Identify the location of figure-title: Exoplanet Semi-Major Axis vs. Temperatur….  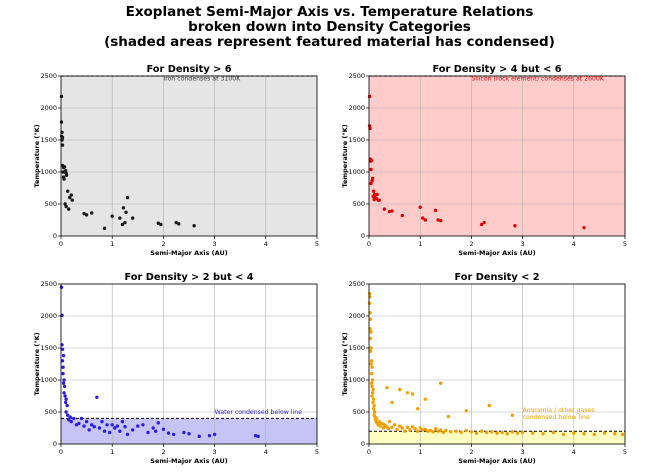
(329, 27).